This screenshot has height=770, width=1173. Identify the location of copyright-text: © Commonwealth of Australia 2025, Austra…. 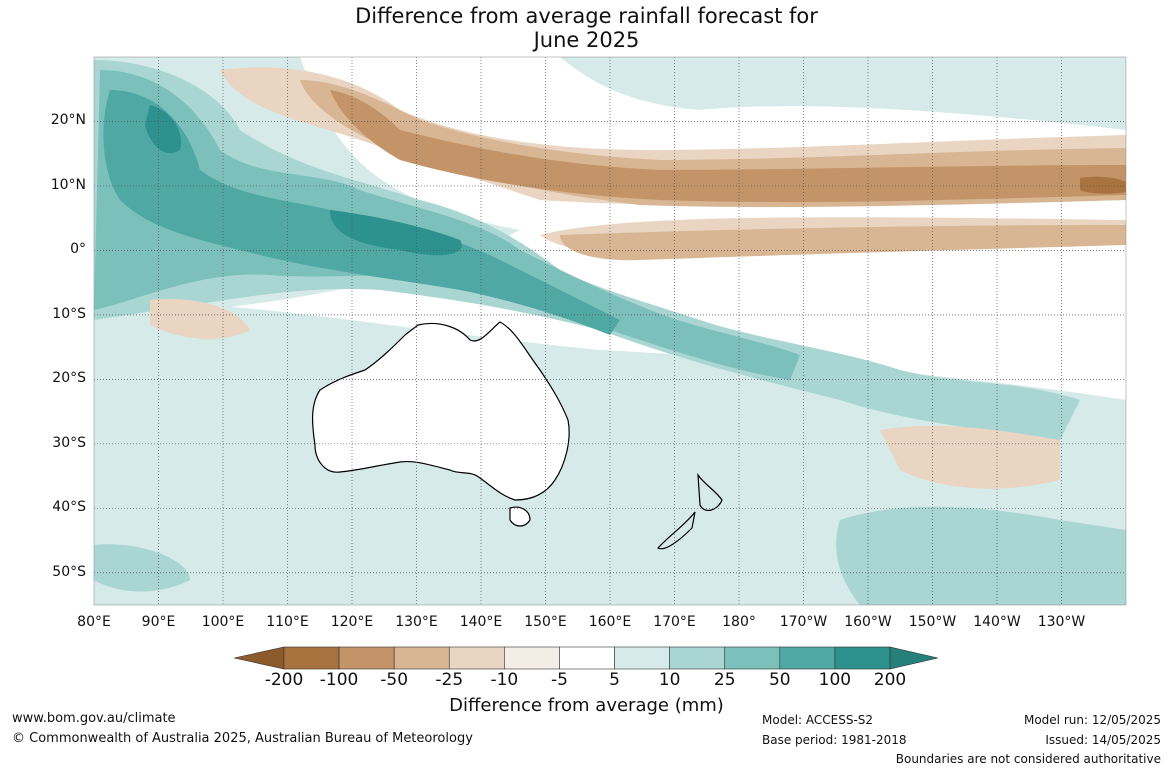
(242, 738).